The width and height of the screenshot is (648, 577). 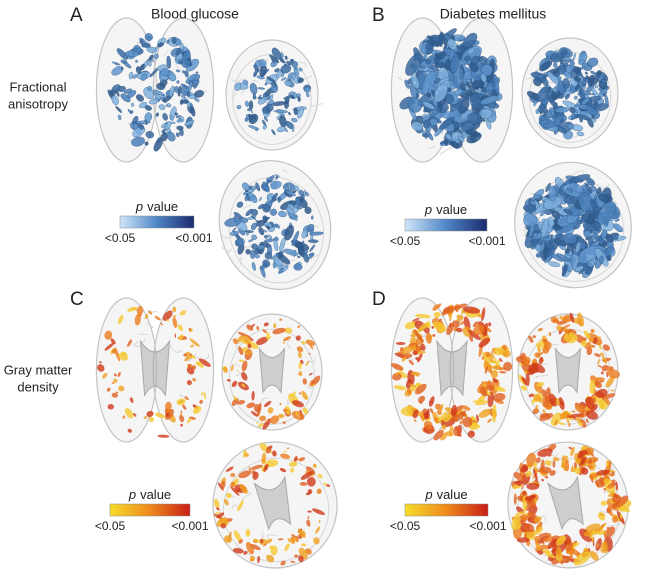 I want to click on colorbar, so click(x=150, y=510).